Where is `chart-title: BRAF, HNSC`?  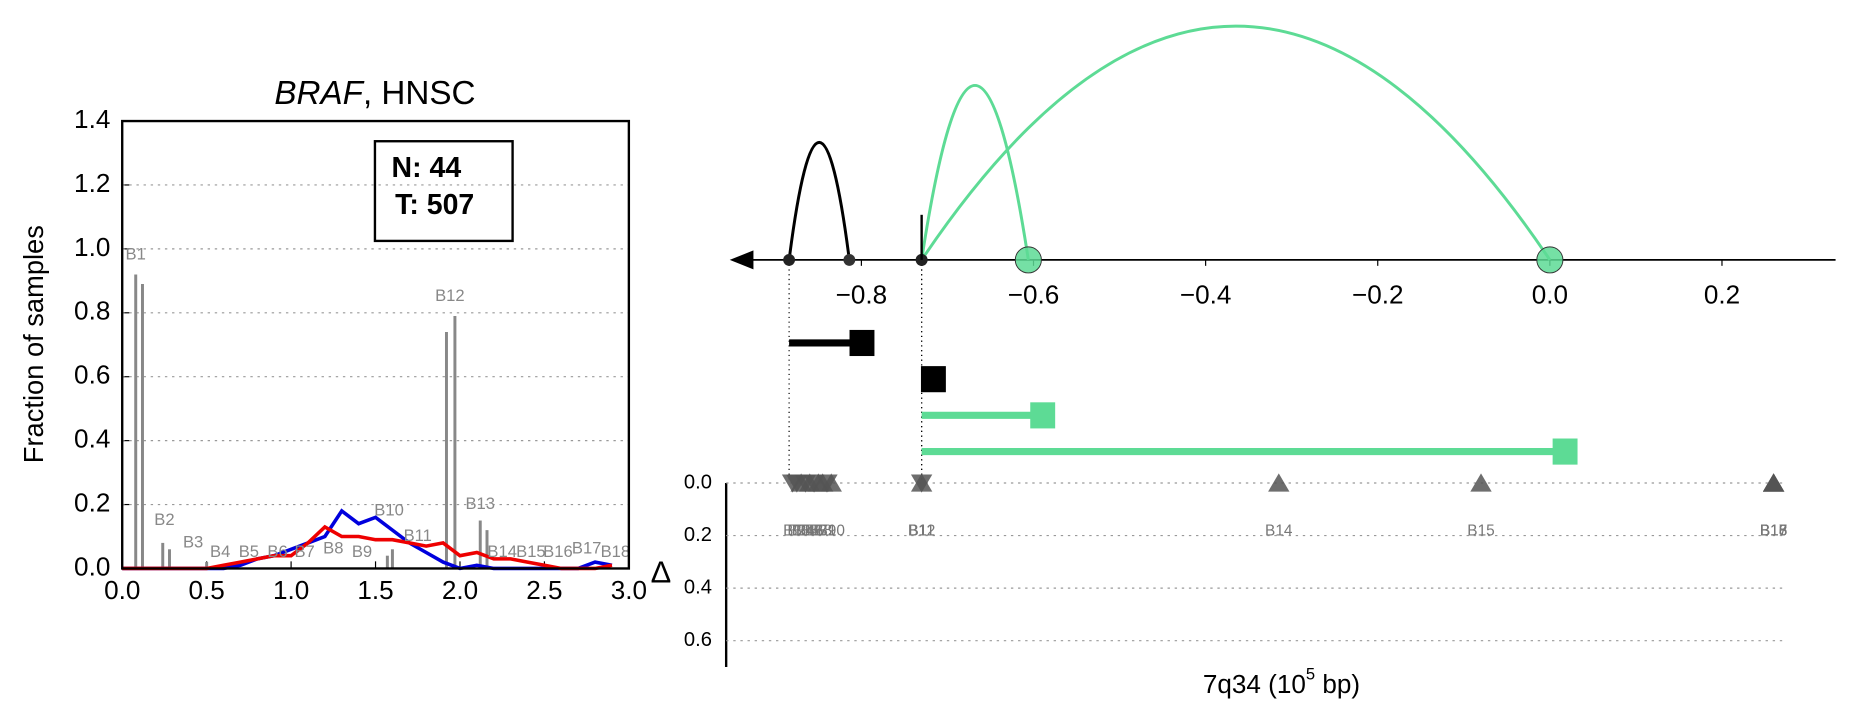 chart-title: BRAF, HNSC is located at coordinates (374, 93).